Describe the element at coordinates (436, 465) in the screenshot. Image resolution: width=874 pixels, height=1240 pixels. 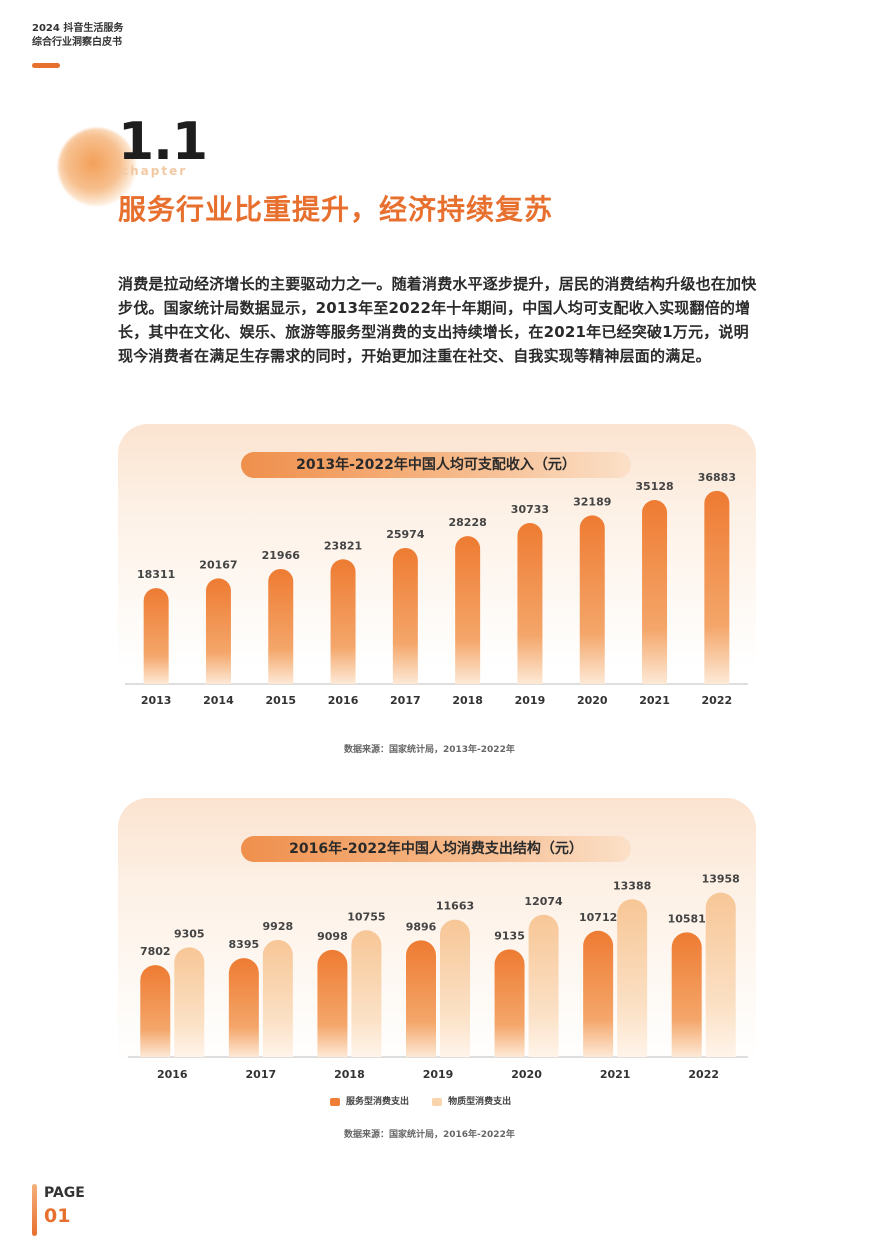
I see `chart1-title: 2013年-2022年中国人均可支配收入（元）` at that location.